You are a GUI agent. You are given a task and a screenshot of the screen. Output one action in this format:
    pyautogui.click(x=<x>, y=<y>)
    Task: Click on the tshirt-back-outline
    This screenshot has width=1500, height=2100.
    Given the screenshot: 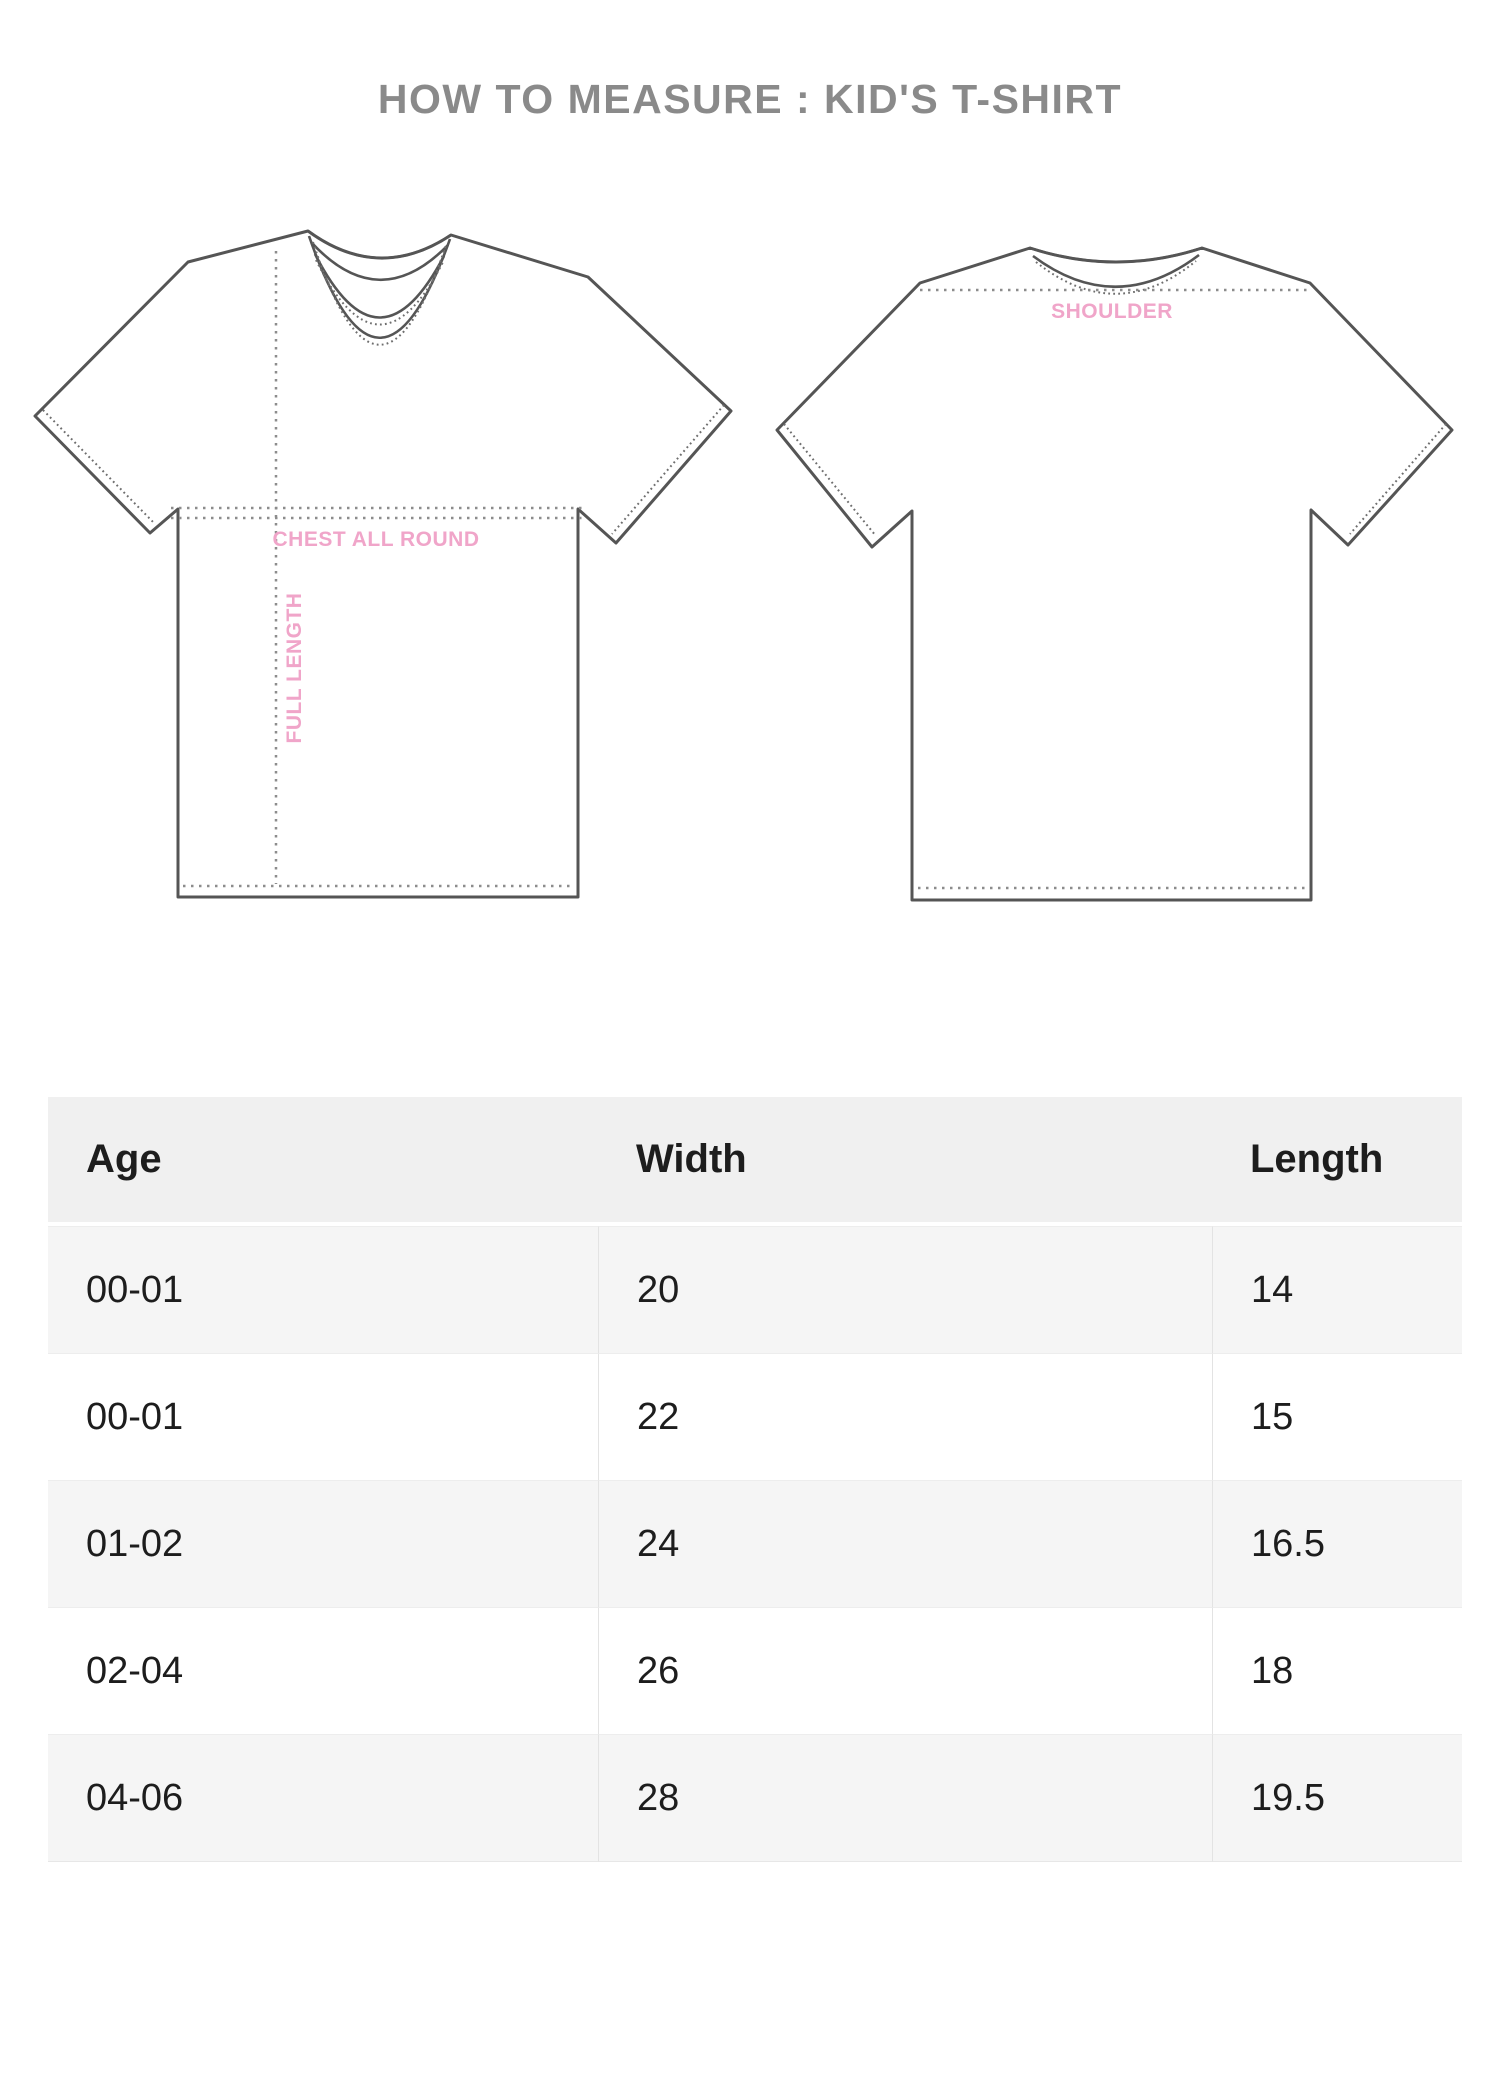 What is the action you would take?
    pyautogui.click(x=1114, y=574)
    